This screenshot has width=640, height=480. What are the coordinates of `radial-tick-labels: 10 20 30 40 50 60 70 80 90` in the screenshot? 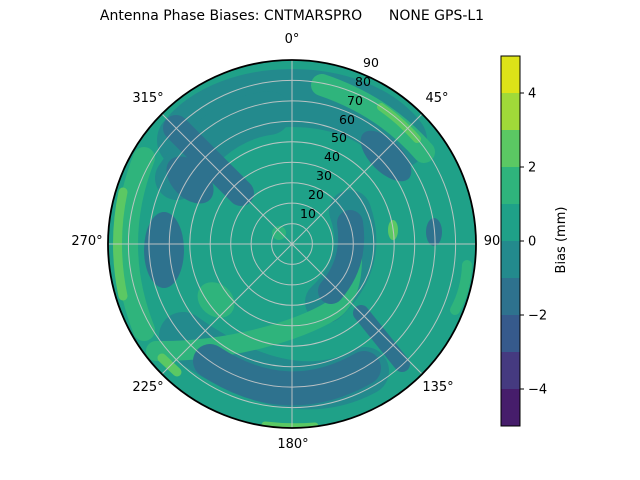 It's located at (339, 138).